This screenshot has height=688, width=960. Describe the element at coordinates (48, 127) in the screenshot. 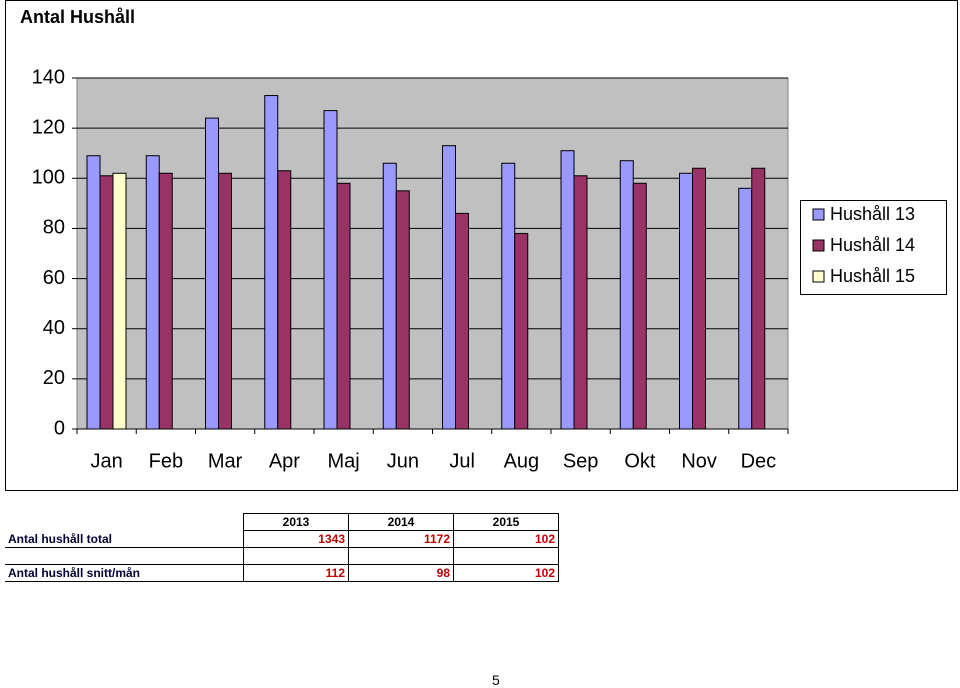

I see `y-tick-label: 120` at that location.